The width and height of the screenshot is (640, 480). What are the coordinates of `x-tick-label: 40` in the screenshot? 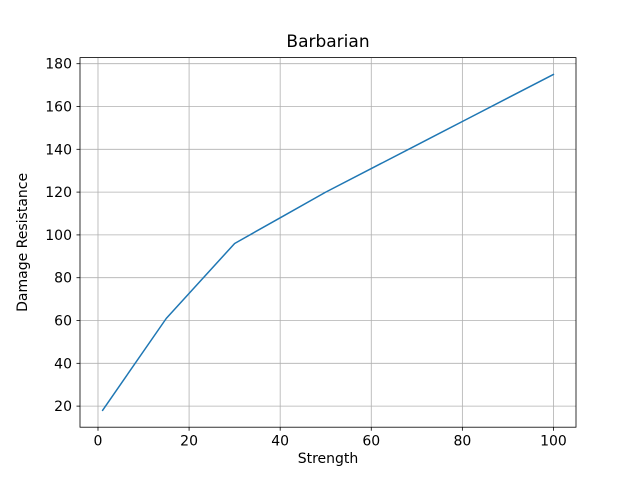 It's located at (280, 442).